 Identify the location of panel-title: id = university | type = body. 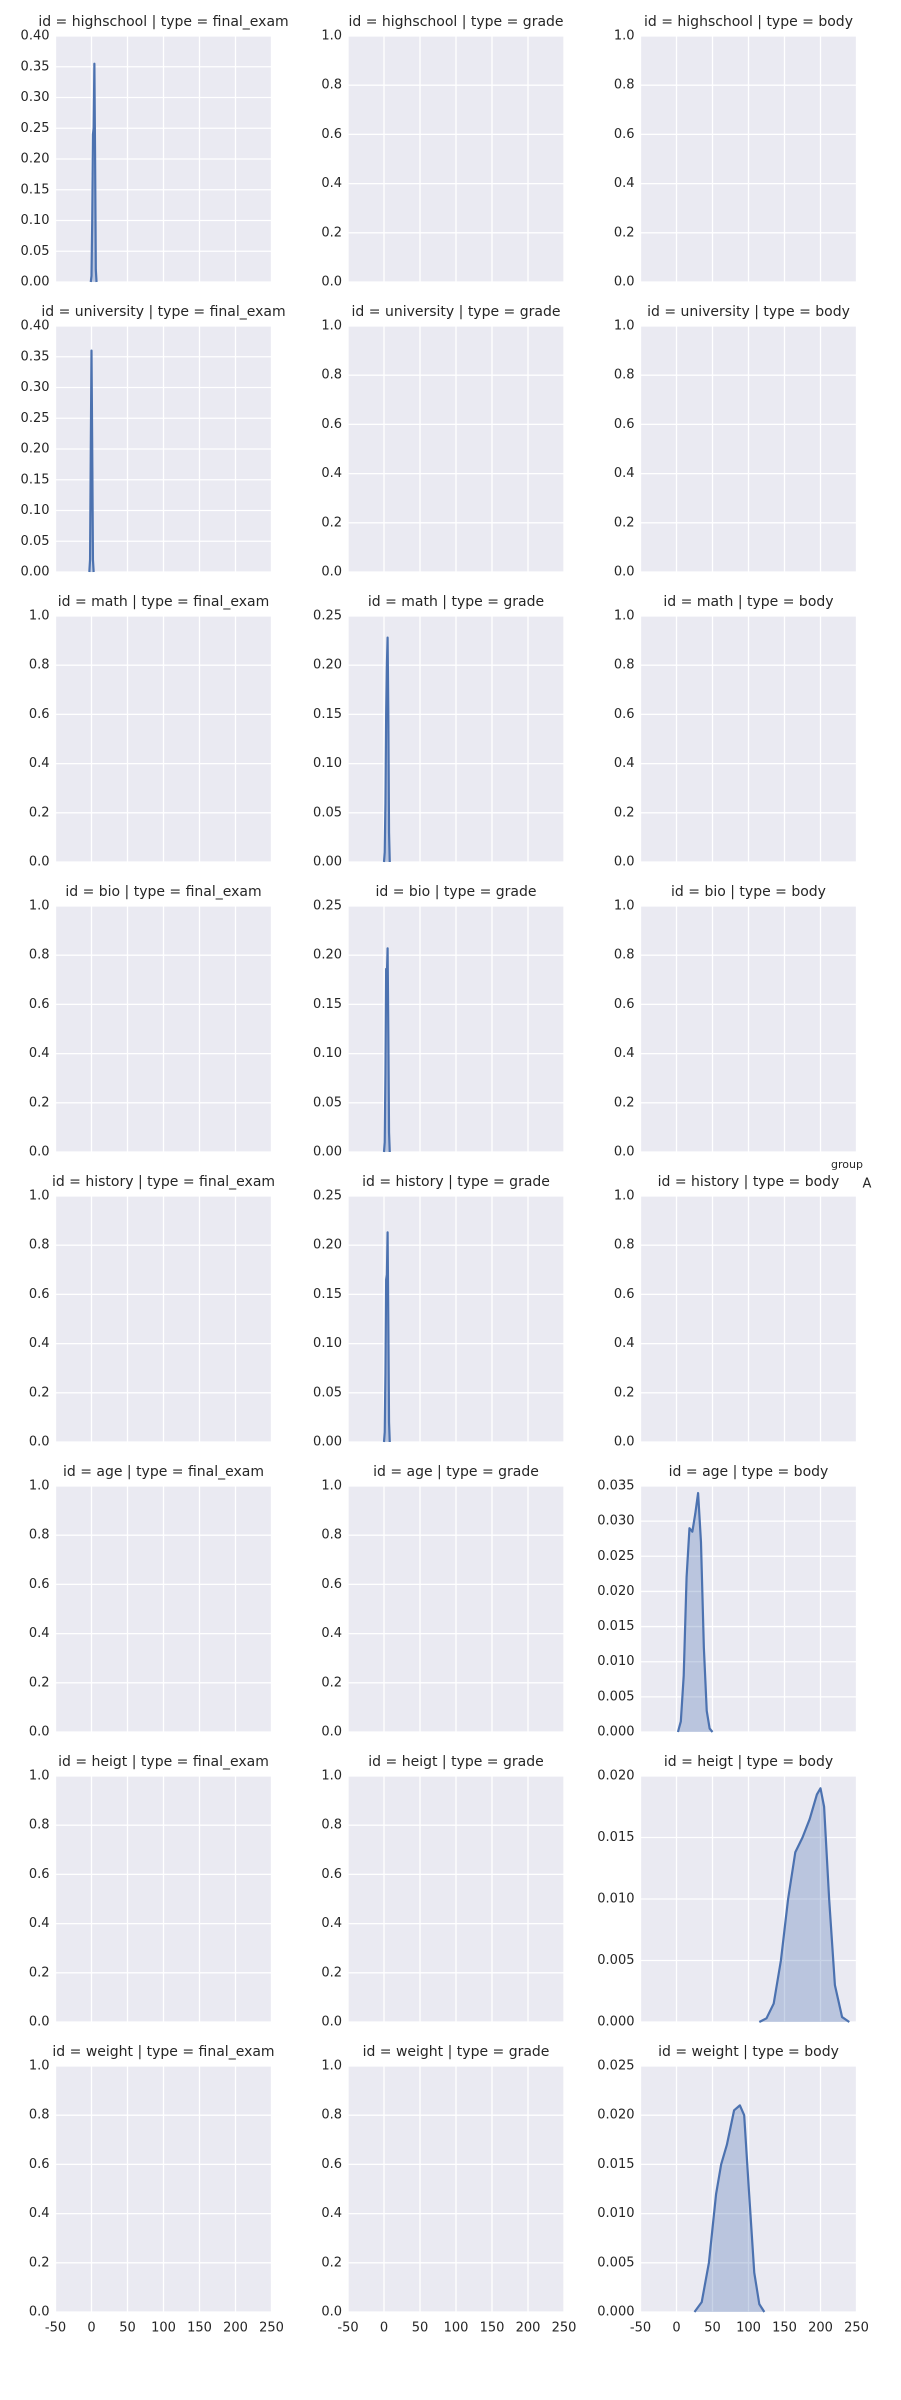
(748, 312).